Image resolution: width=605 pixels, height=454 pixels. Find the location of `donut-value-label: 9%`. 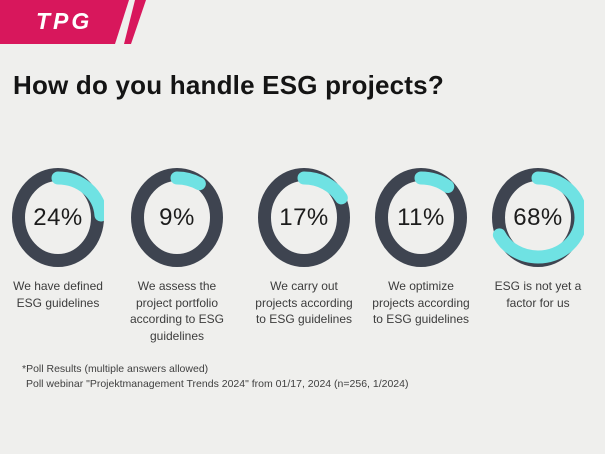

donut-value-label: 9% is located at coordinates (177, 217).